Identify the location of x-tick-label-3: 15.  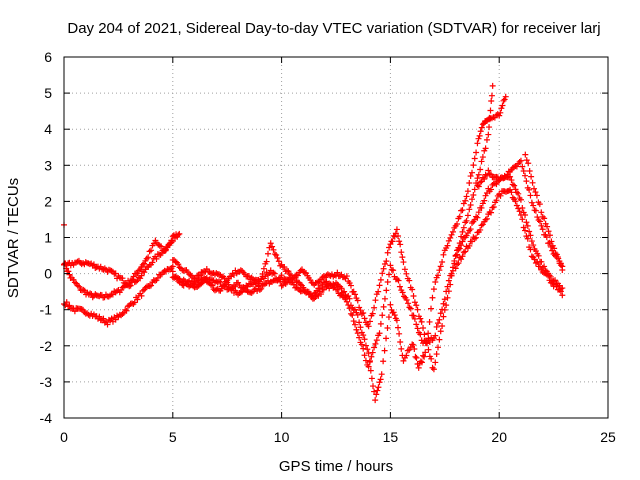
(391, 437).